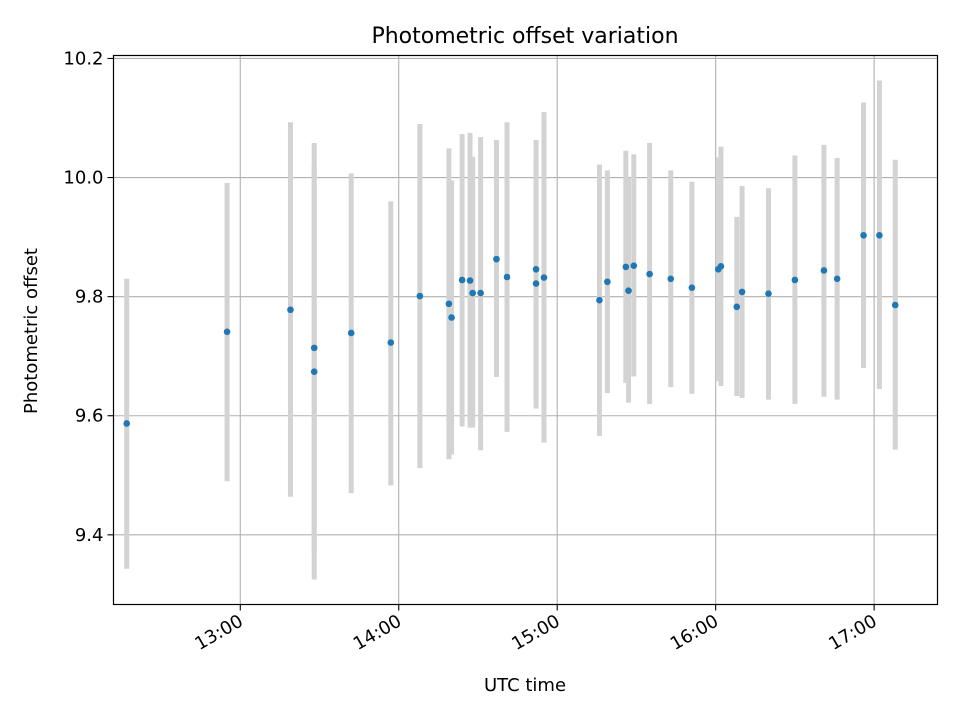  I want to click on y-tick-label: 10.0, so click(83, 178).